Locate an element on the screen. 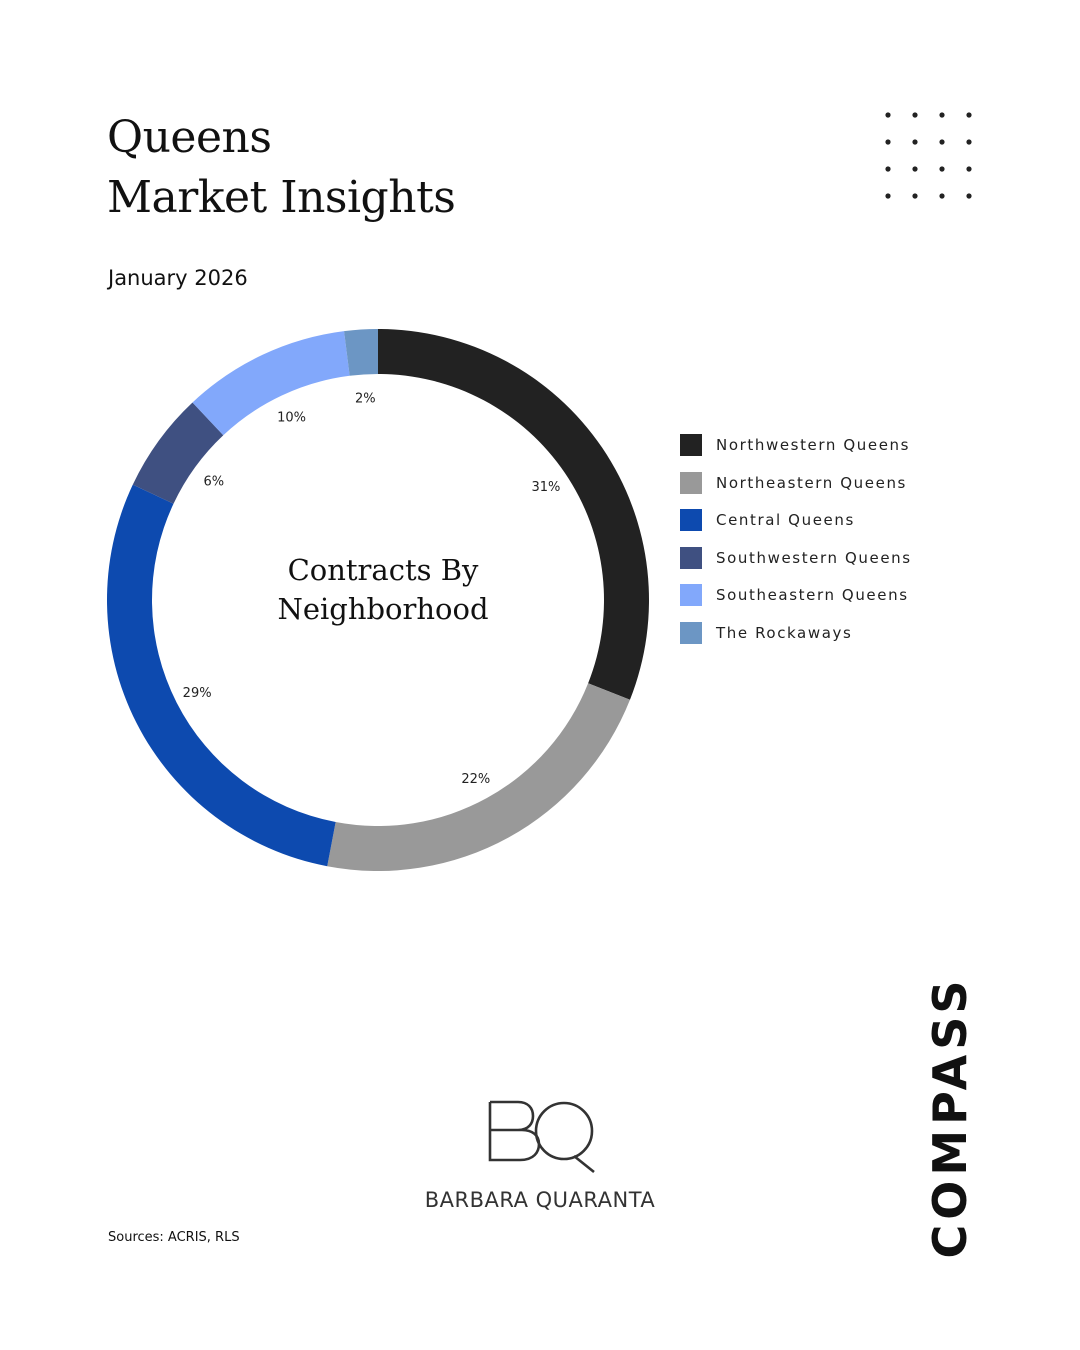 The image size is (1080, 1350). dot-grid-decoration is located at coordinates (928, 155).